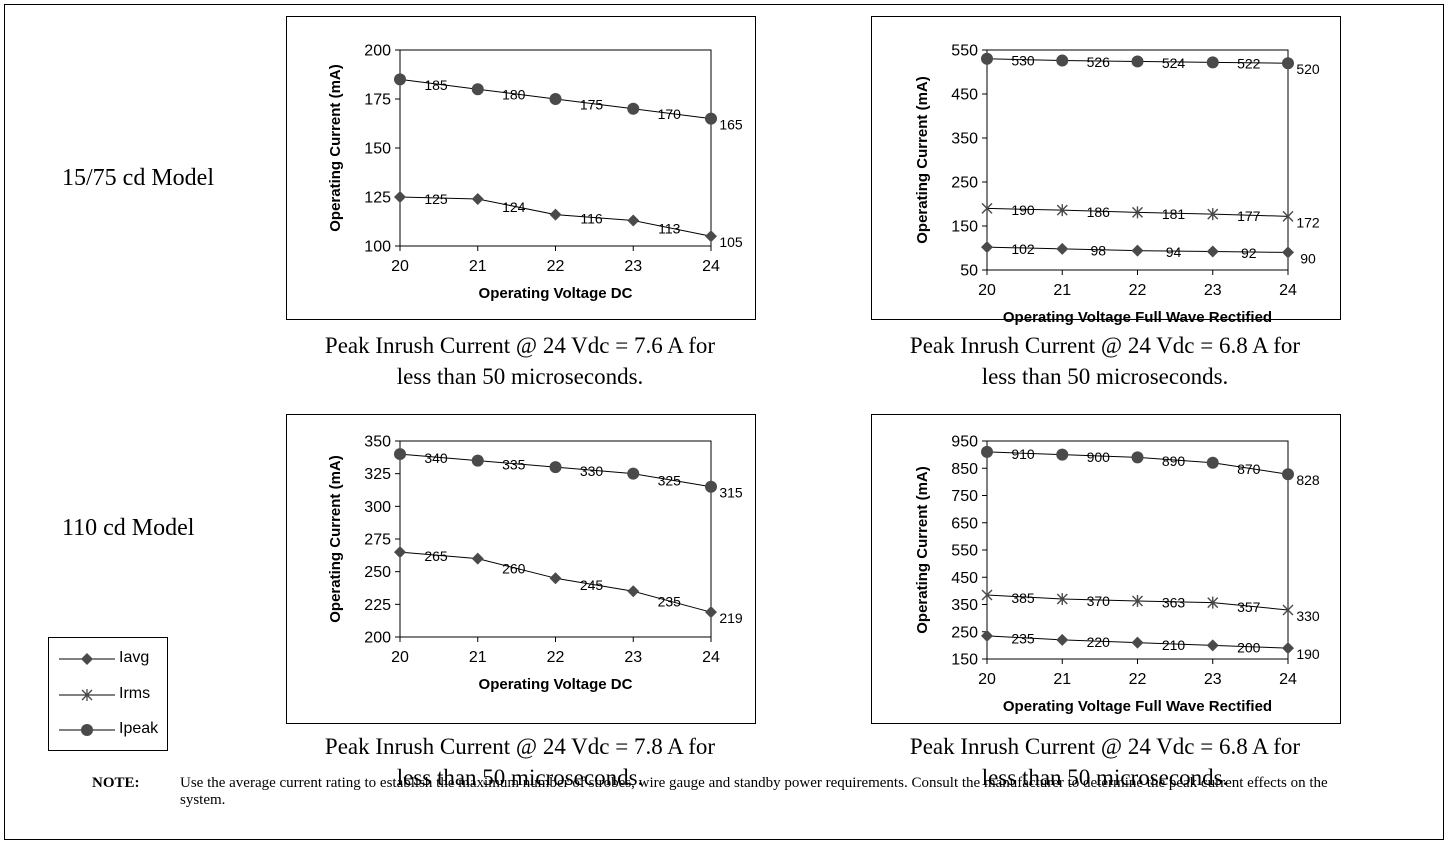 The width and height of the screenshot is (1452, 846). Describe the element at coordinates (1023, 249) in the screenshot. I see `data-label: 102` at that location.